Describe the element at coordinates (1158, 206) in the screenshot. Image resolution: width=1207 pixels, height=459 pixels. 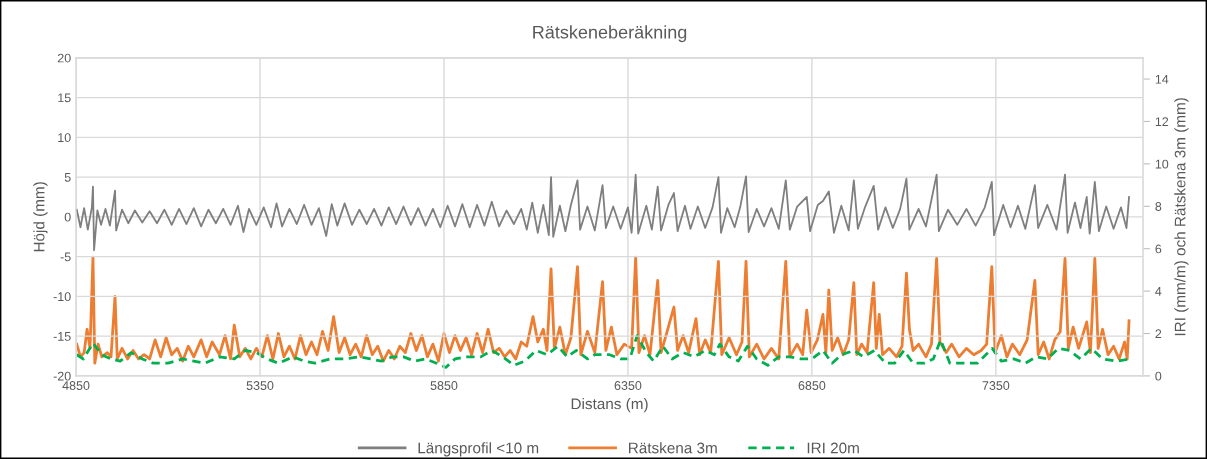
I see `y2-tick-label: 8` at that location.